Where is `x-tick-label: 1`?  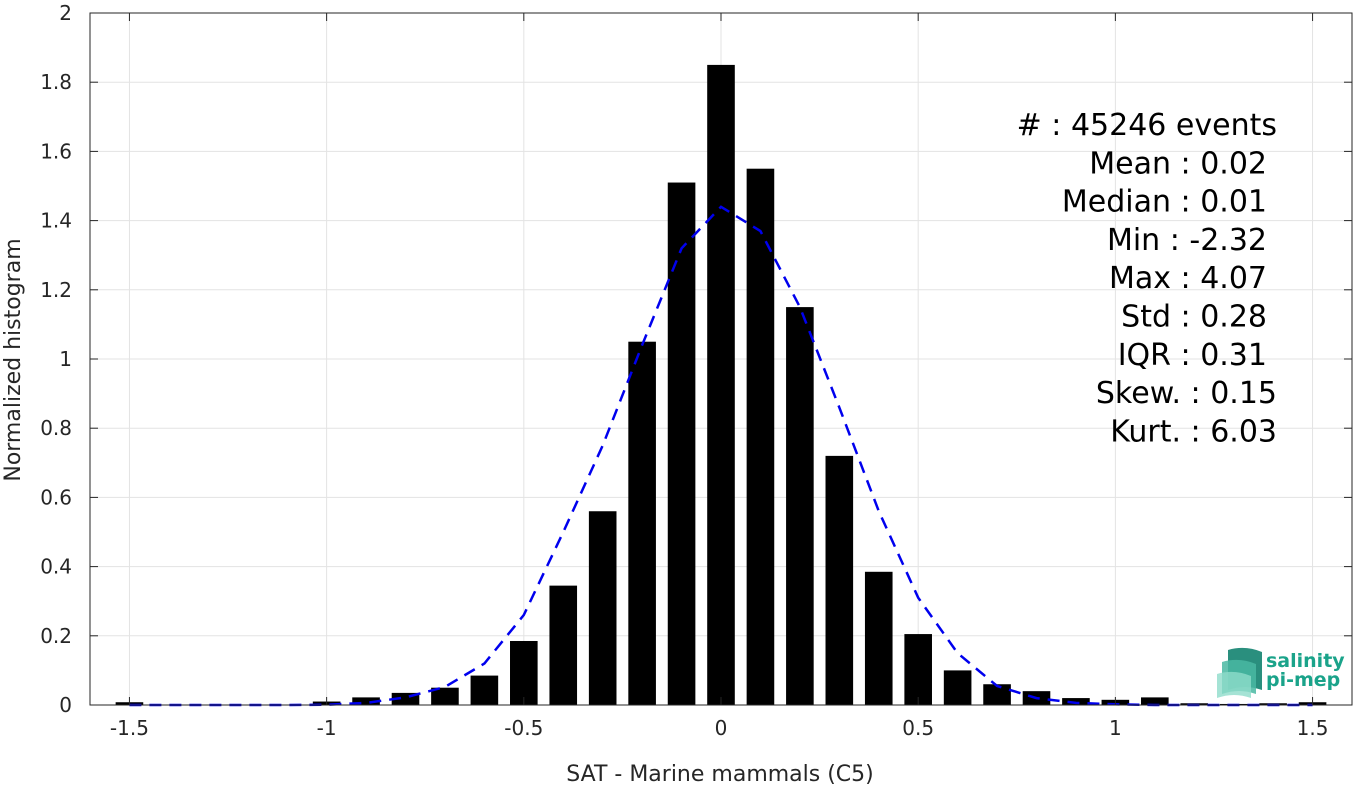 x-tick-label: 1 is located at coordinates (1115, 728).